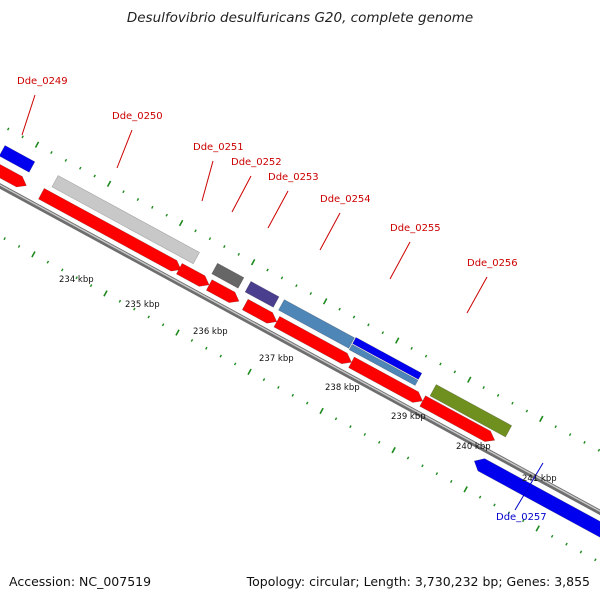 Image resolution: width=600 pixels, height=600 pixels. I want to click on tick-label: 234 kbp, so click(76, 280).